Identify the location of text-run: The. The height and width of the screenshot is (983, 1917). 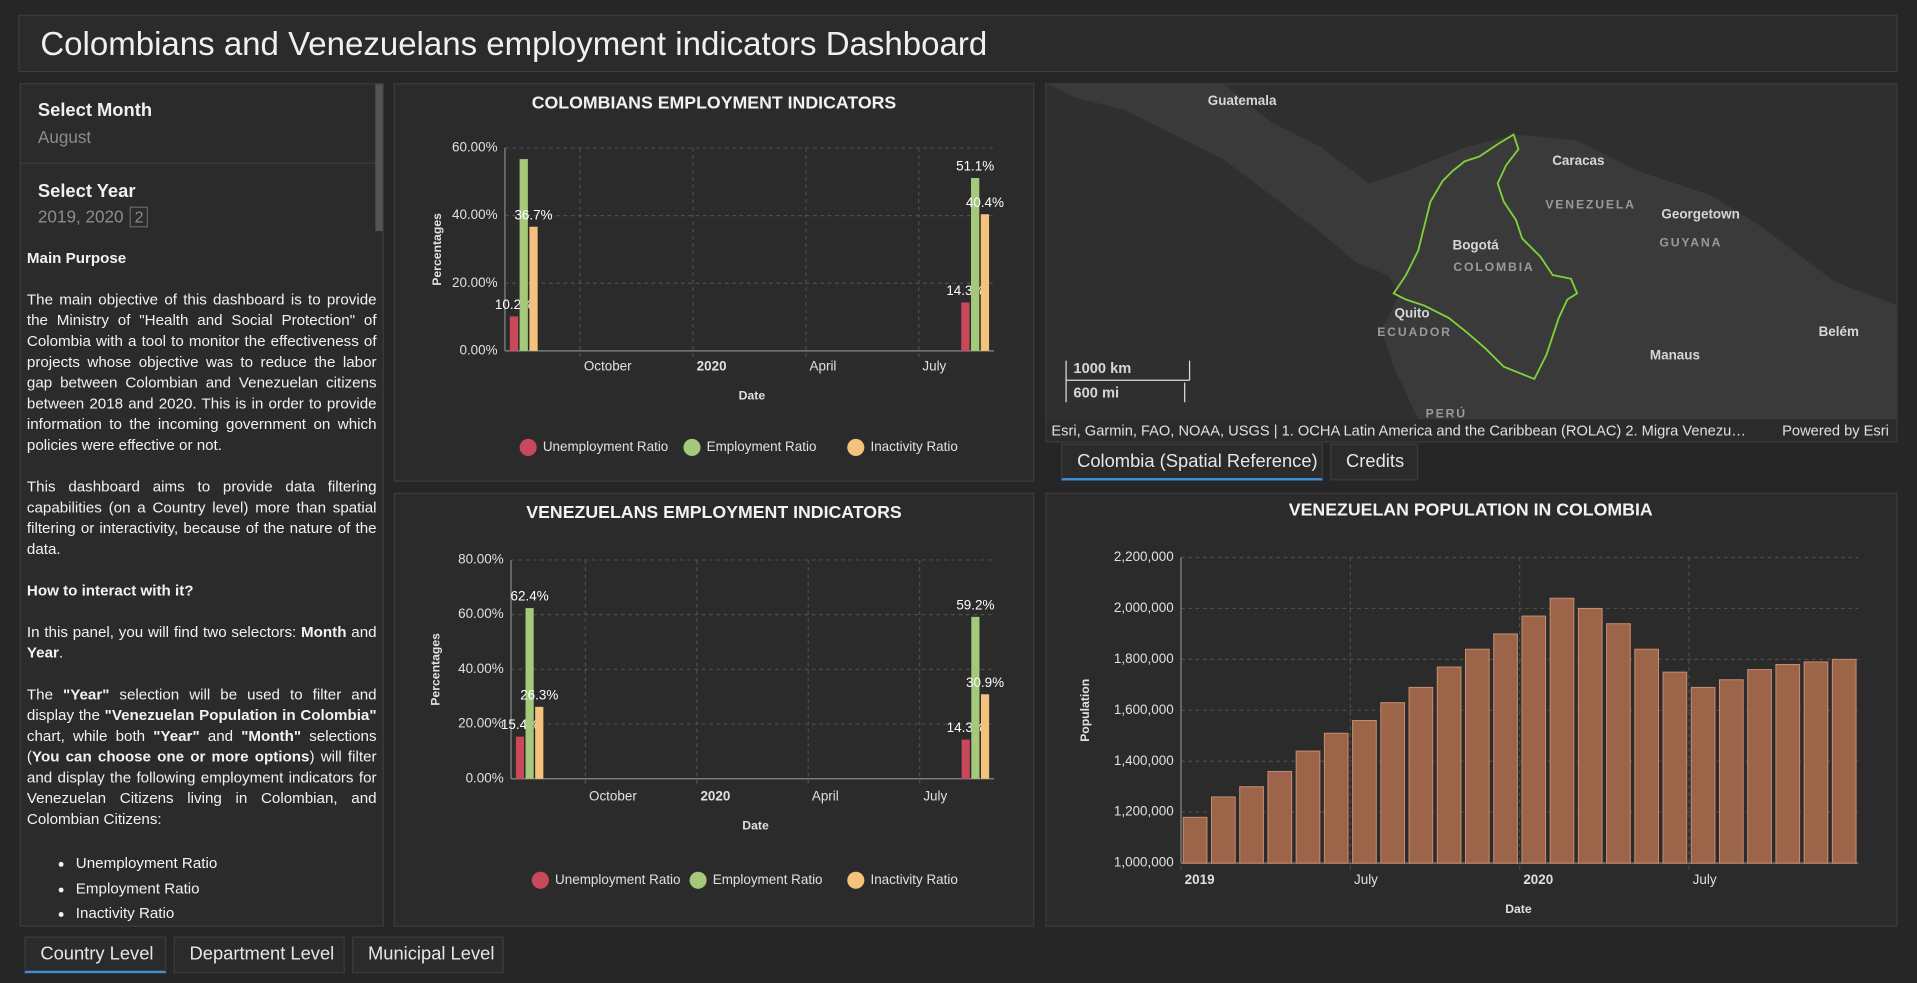
(45, 694).